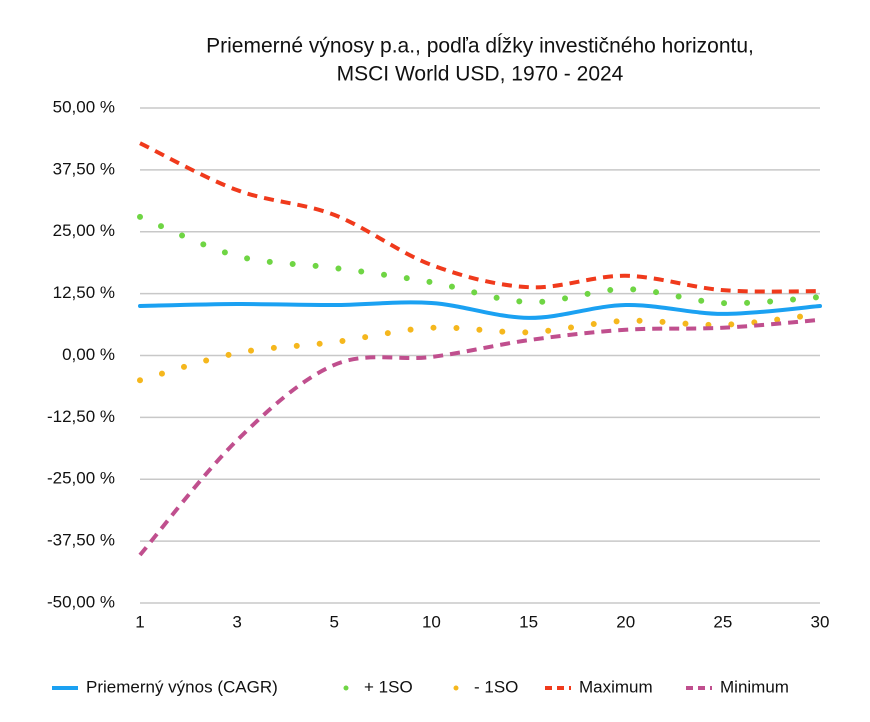 The width and height of the screenshot is (870, 722). I want to click on y-tick-label: 25,00 %, so click(84, 230).